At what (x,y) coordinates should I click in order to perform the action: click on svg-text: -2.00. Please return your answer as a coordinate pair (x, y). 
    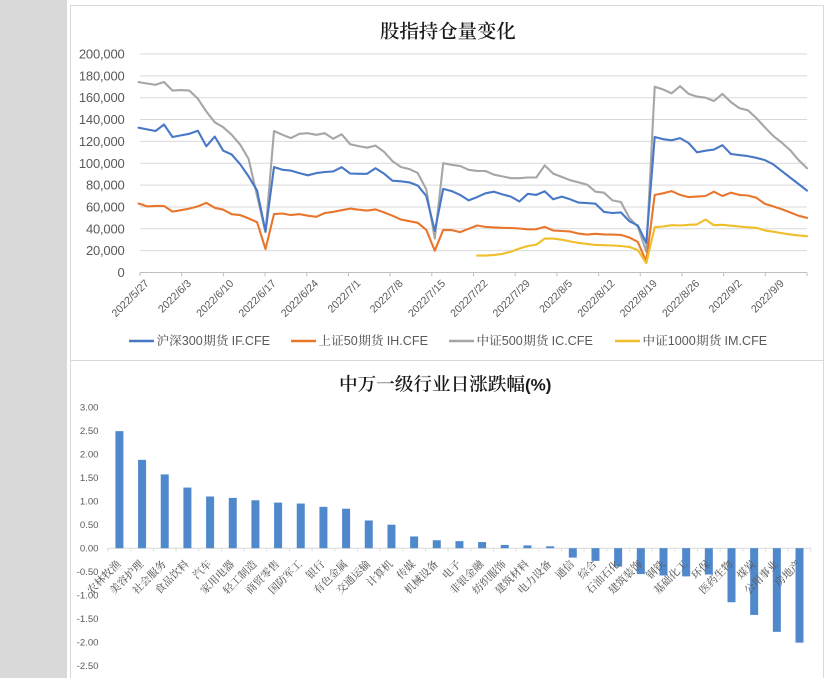
    Looking at the image, I should click on (88, 643).